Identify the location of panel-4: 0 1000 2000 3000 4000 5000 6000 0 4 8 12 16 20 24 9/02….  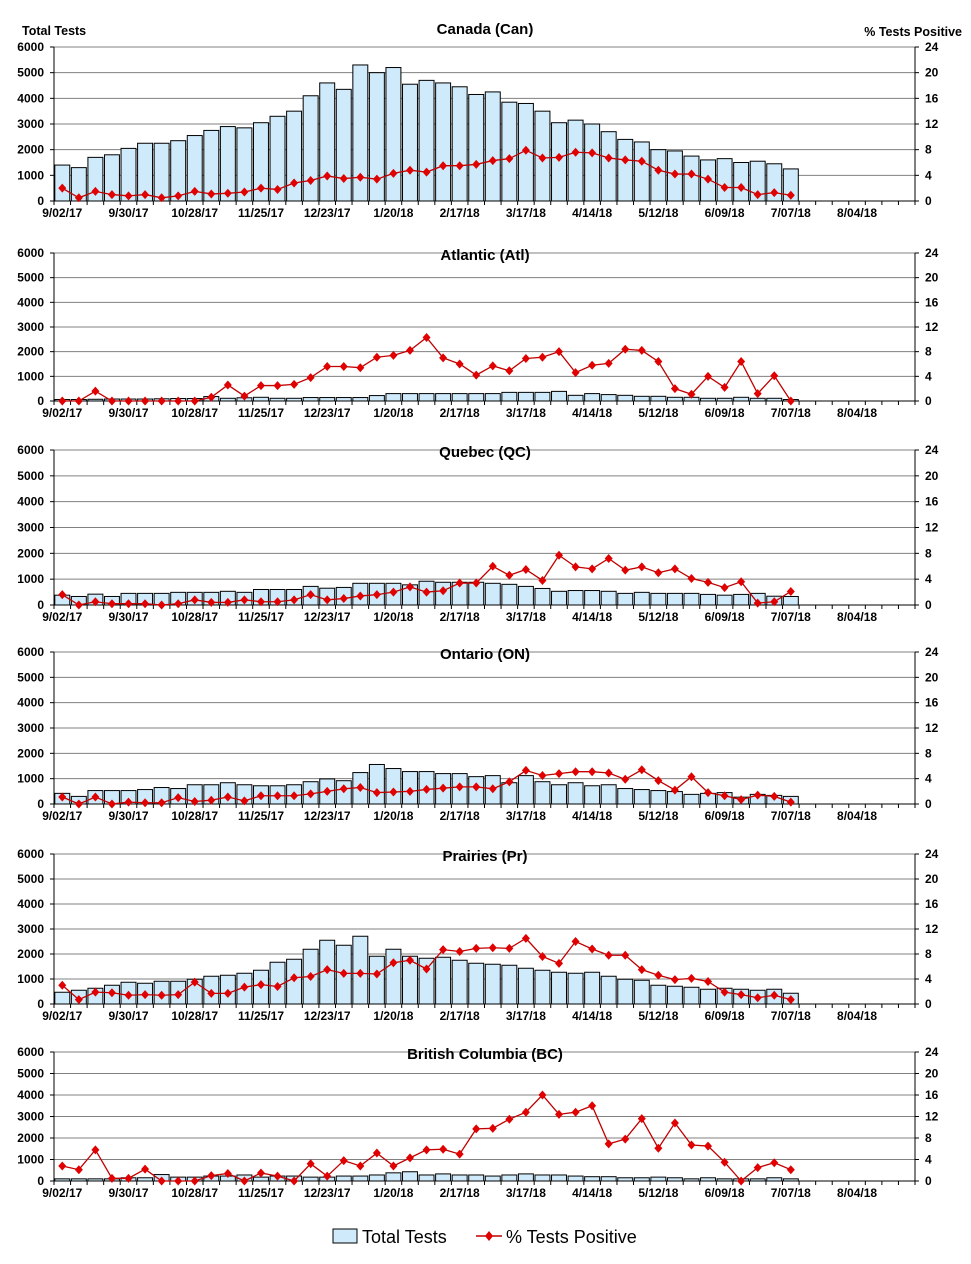
(477, 935).